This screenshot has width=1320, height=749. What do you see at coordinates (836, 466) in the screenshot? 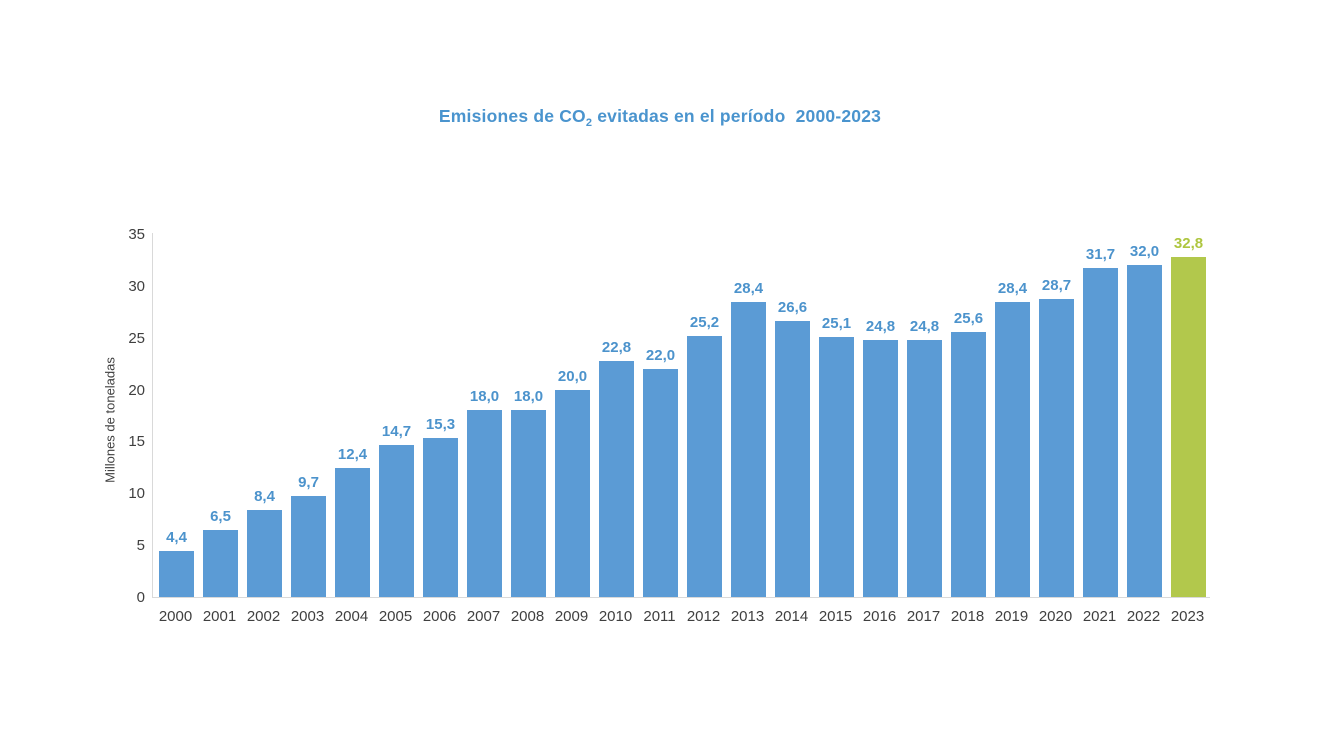
I see `bar-2015` at bounding box center [836, 466].